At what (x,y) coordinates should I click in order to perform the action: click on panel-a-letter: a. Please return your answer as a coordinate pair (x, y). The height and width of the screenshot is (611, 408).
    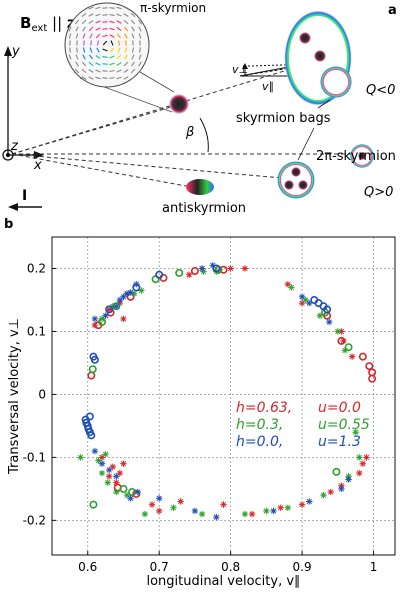
    Looking at the image, I should click on (392, 10).